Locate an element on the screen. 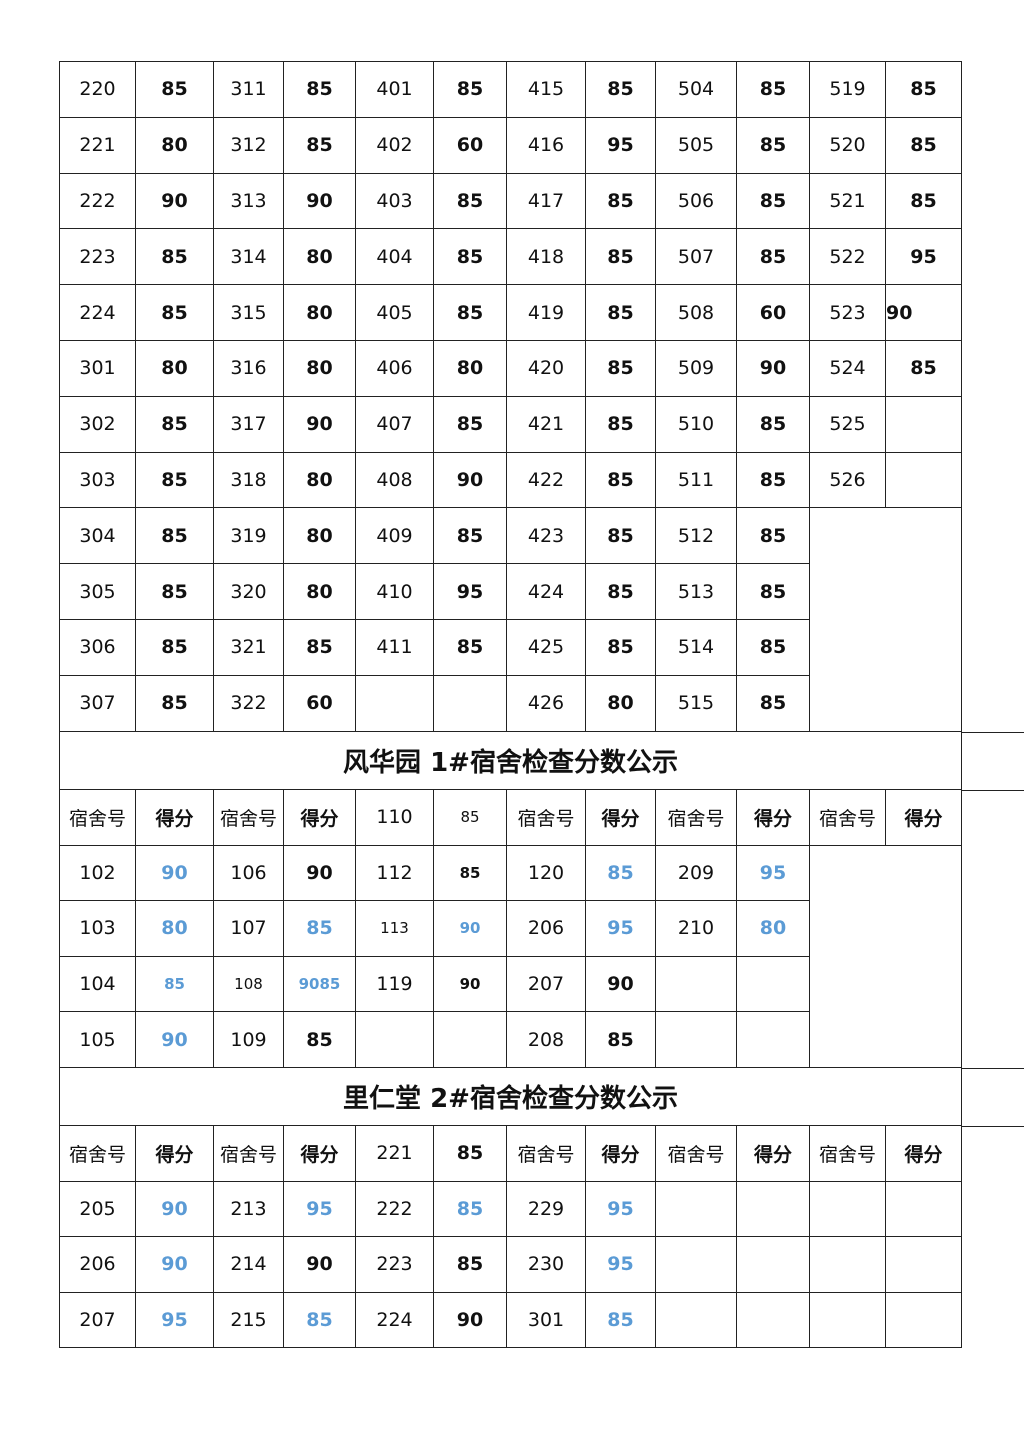  room-number-cell: 110 is located at coordinates (394, 817).